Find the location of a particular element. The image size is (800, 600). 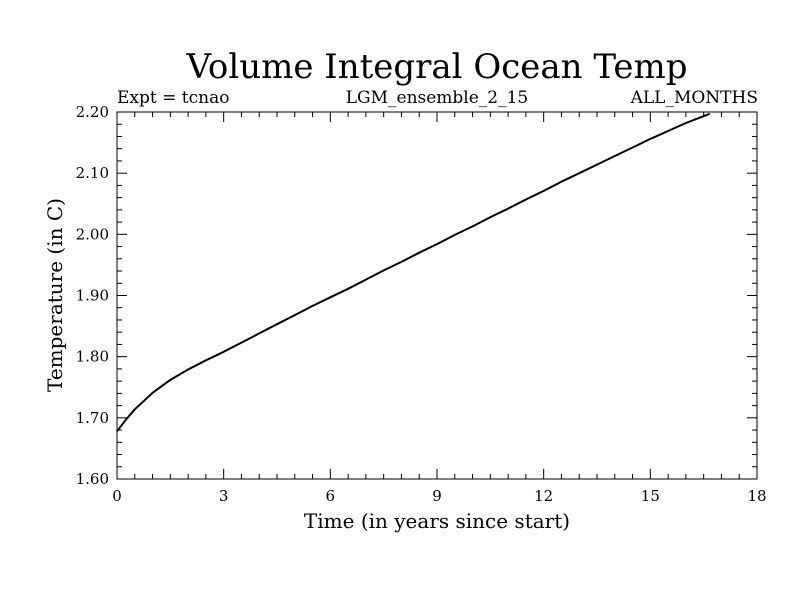

x-tick-label: 0 is located at coordinates (117, 496).